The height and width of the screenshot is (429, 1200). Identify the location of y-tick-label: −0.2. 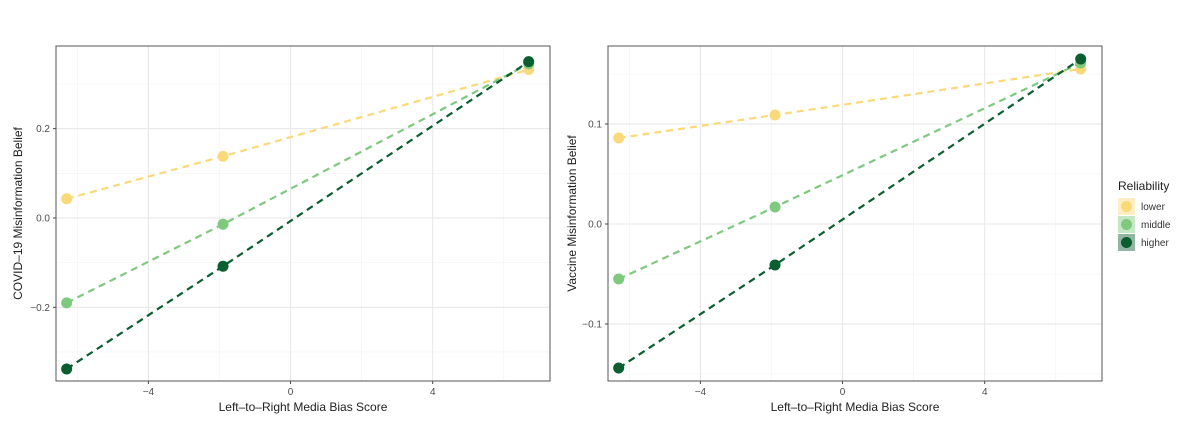
(40, 308).